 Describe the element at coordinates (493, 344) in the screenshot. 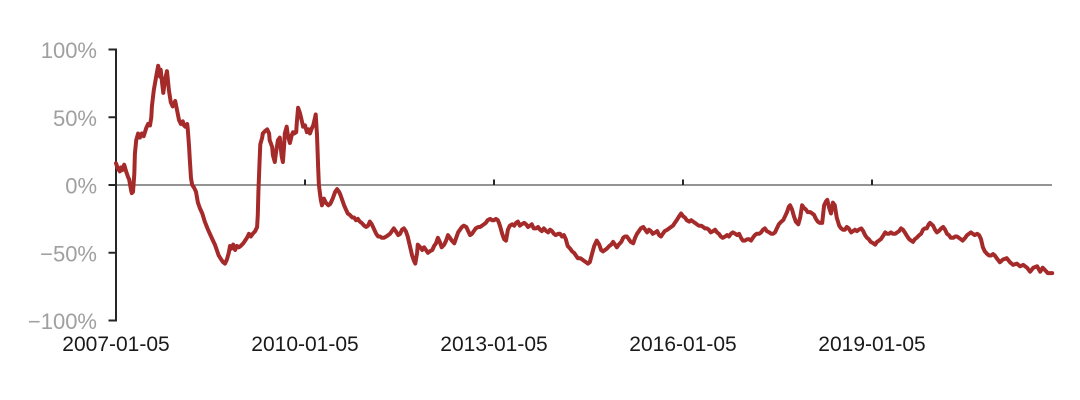

I see `x-tick-label: 2013-01-05` at that location.